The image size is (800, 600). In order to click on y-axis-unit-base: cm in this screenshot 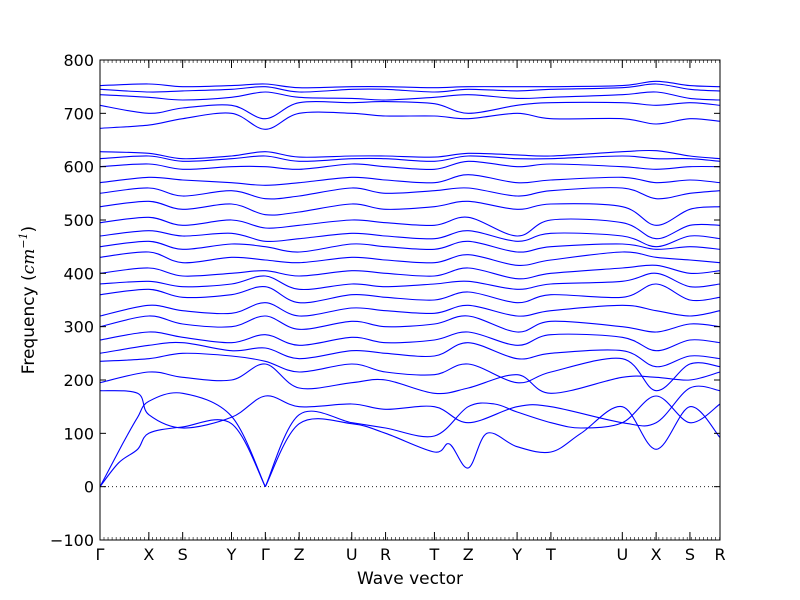, I will do `click(29, 262)`.